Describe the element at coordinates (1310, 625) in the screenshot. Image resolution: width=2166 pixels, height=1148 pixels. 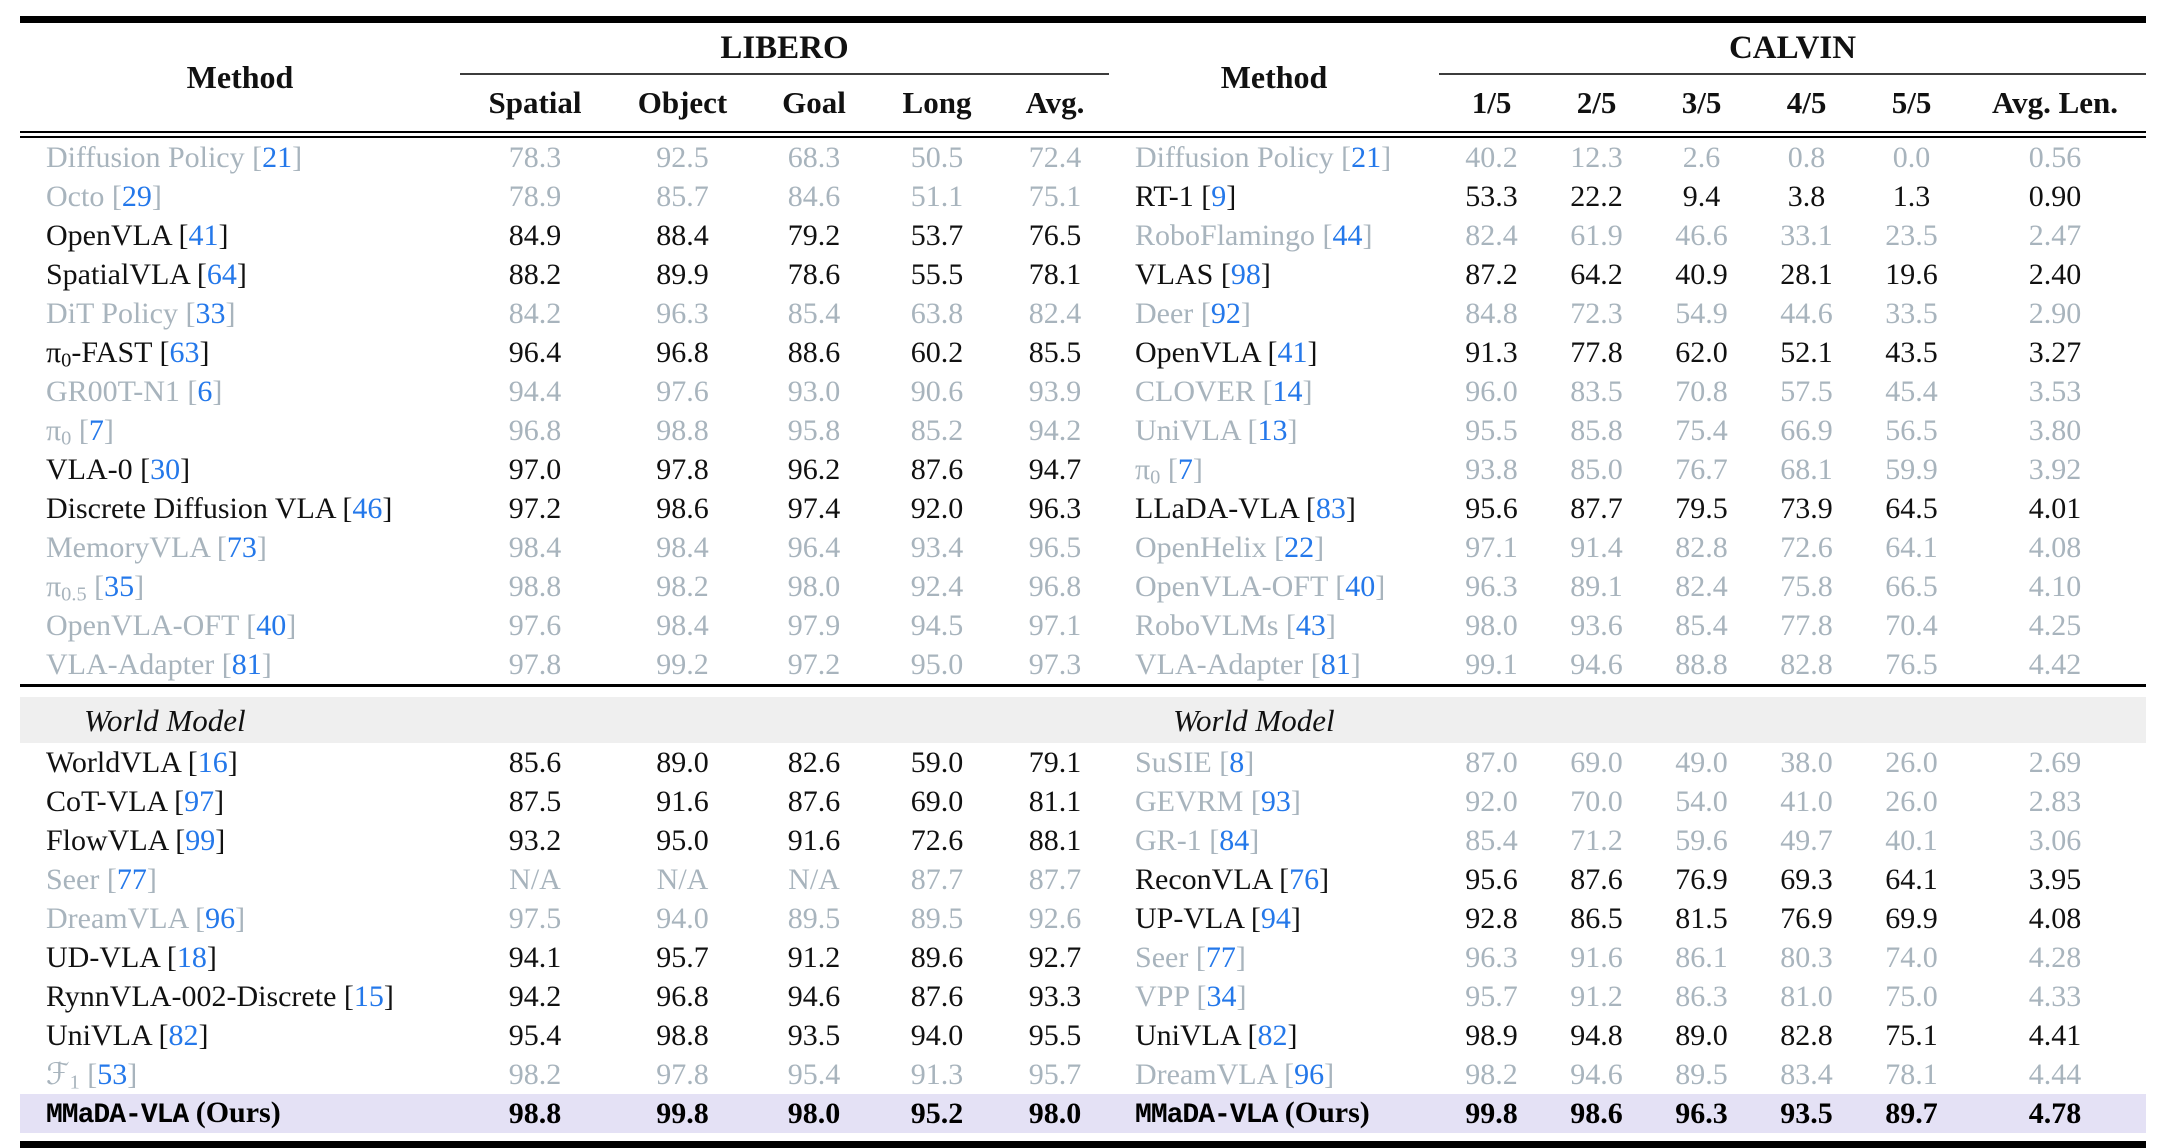
I see `citation-link: 43` at that location.